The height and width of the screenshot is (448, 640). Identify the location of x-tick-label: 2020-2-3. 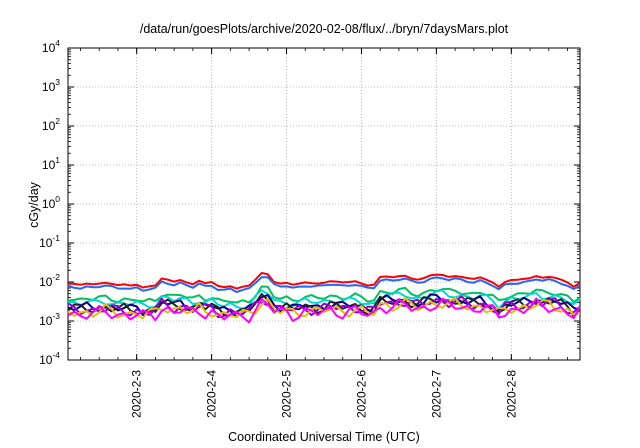
(137, 394).